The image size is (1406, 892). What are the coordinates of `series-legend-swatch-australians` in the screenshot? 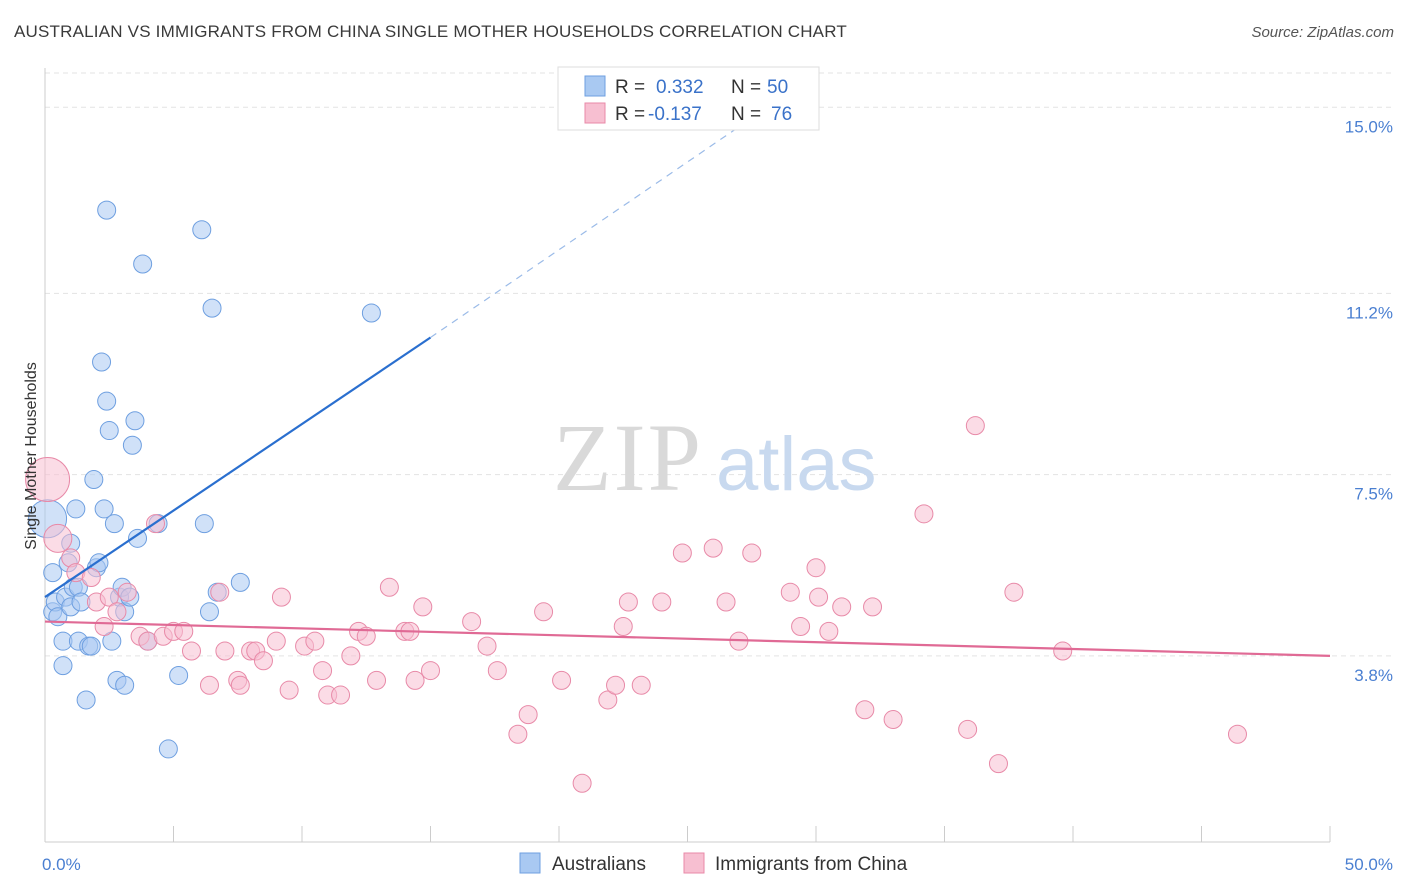 It's located at (530, 863).